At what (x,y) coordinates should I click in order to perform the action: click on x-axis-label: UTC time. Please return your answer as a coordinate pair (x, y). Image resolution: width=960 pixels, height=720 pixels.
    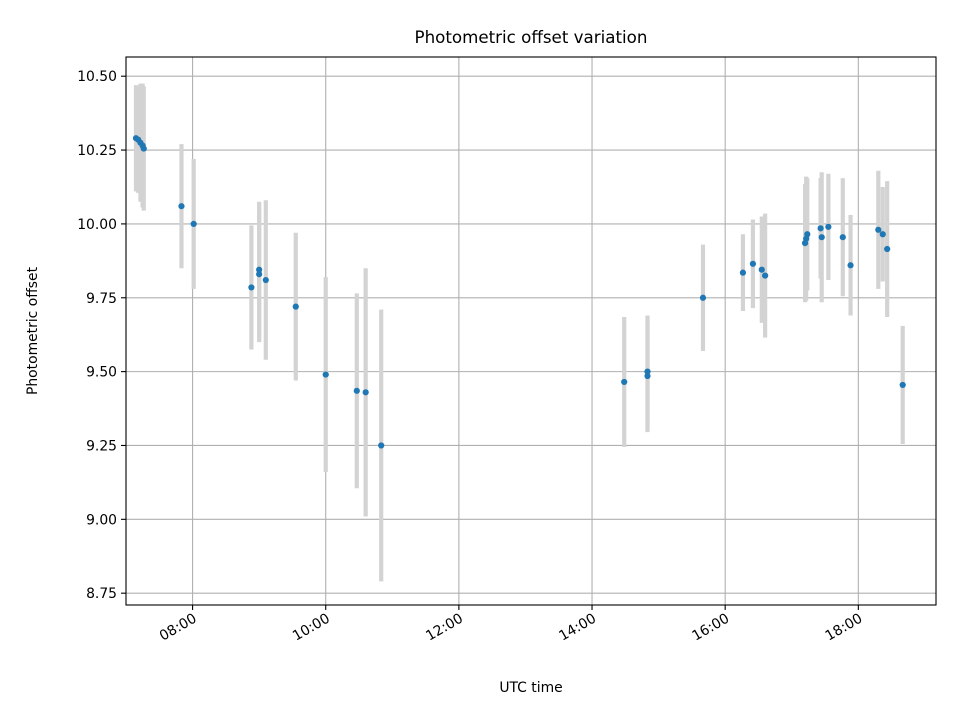
    Looking at the image, I should click on (530, 688).